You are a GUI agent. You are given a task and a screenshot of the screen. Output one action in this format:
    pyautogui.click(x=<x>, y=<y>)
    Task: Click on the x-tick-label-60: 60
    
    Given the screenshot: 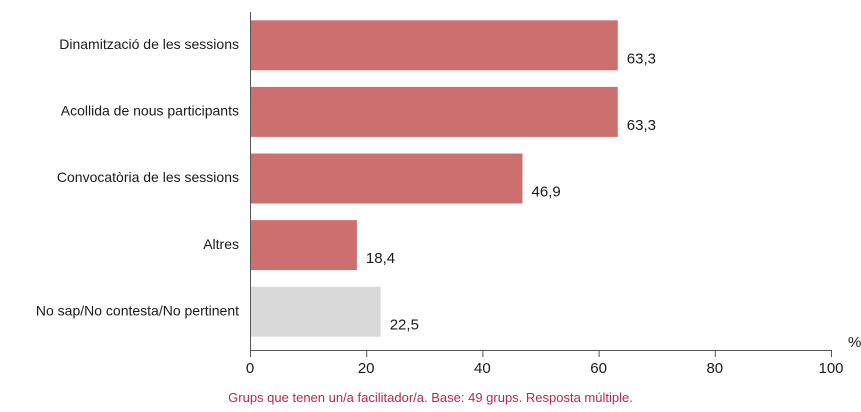 What is the action you would take?
    pyautogui.click(x=598, y=368)
    